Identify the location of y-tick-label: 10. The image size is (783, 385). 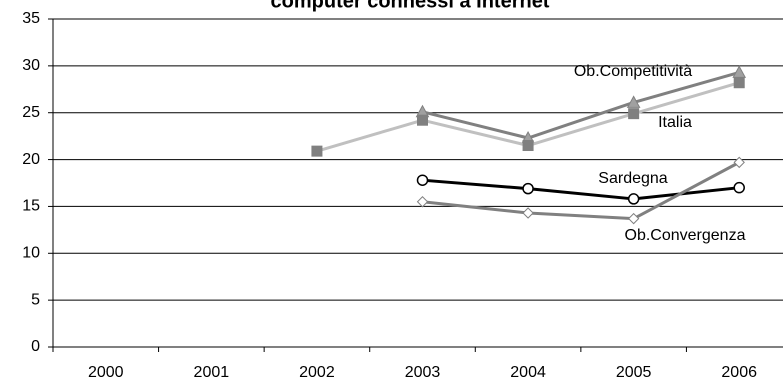
(31, 253).